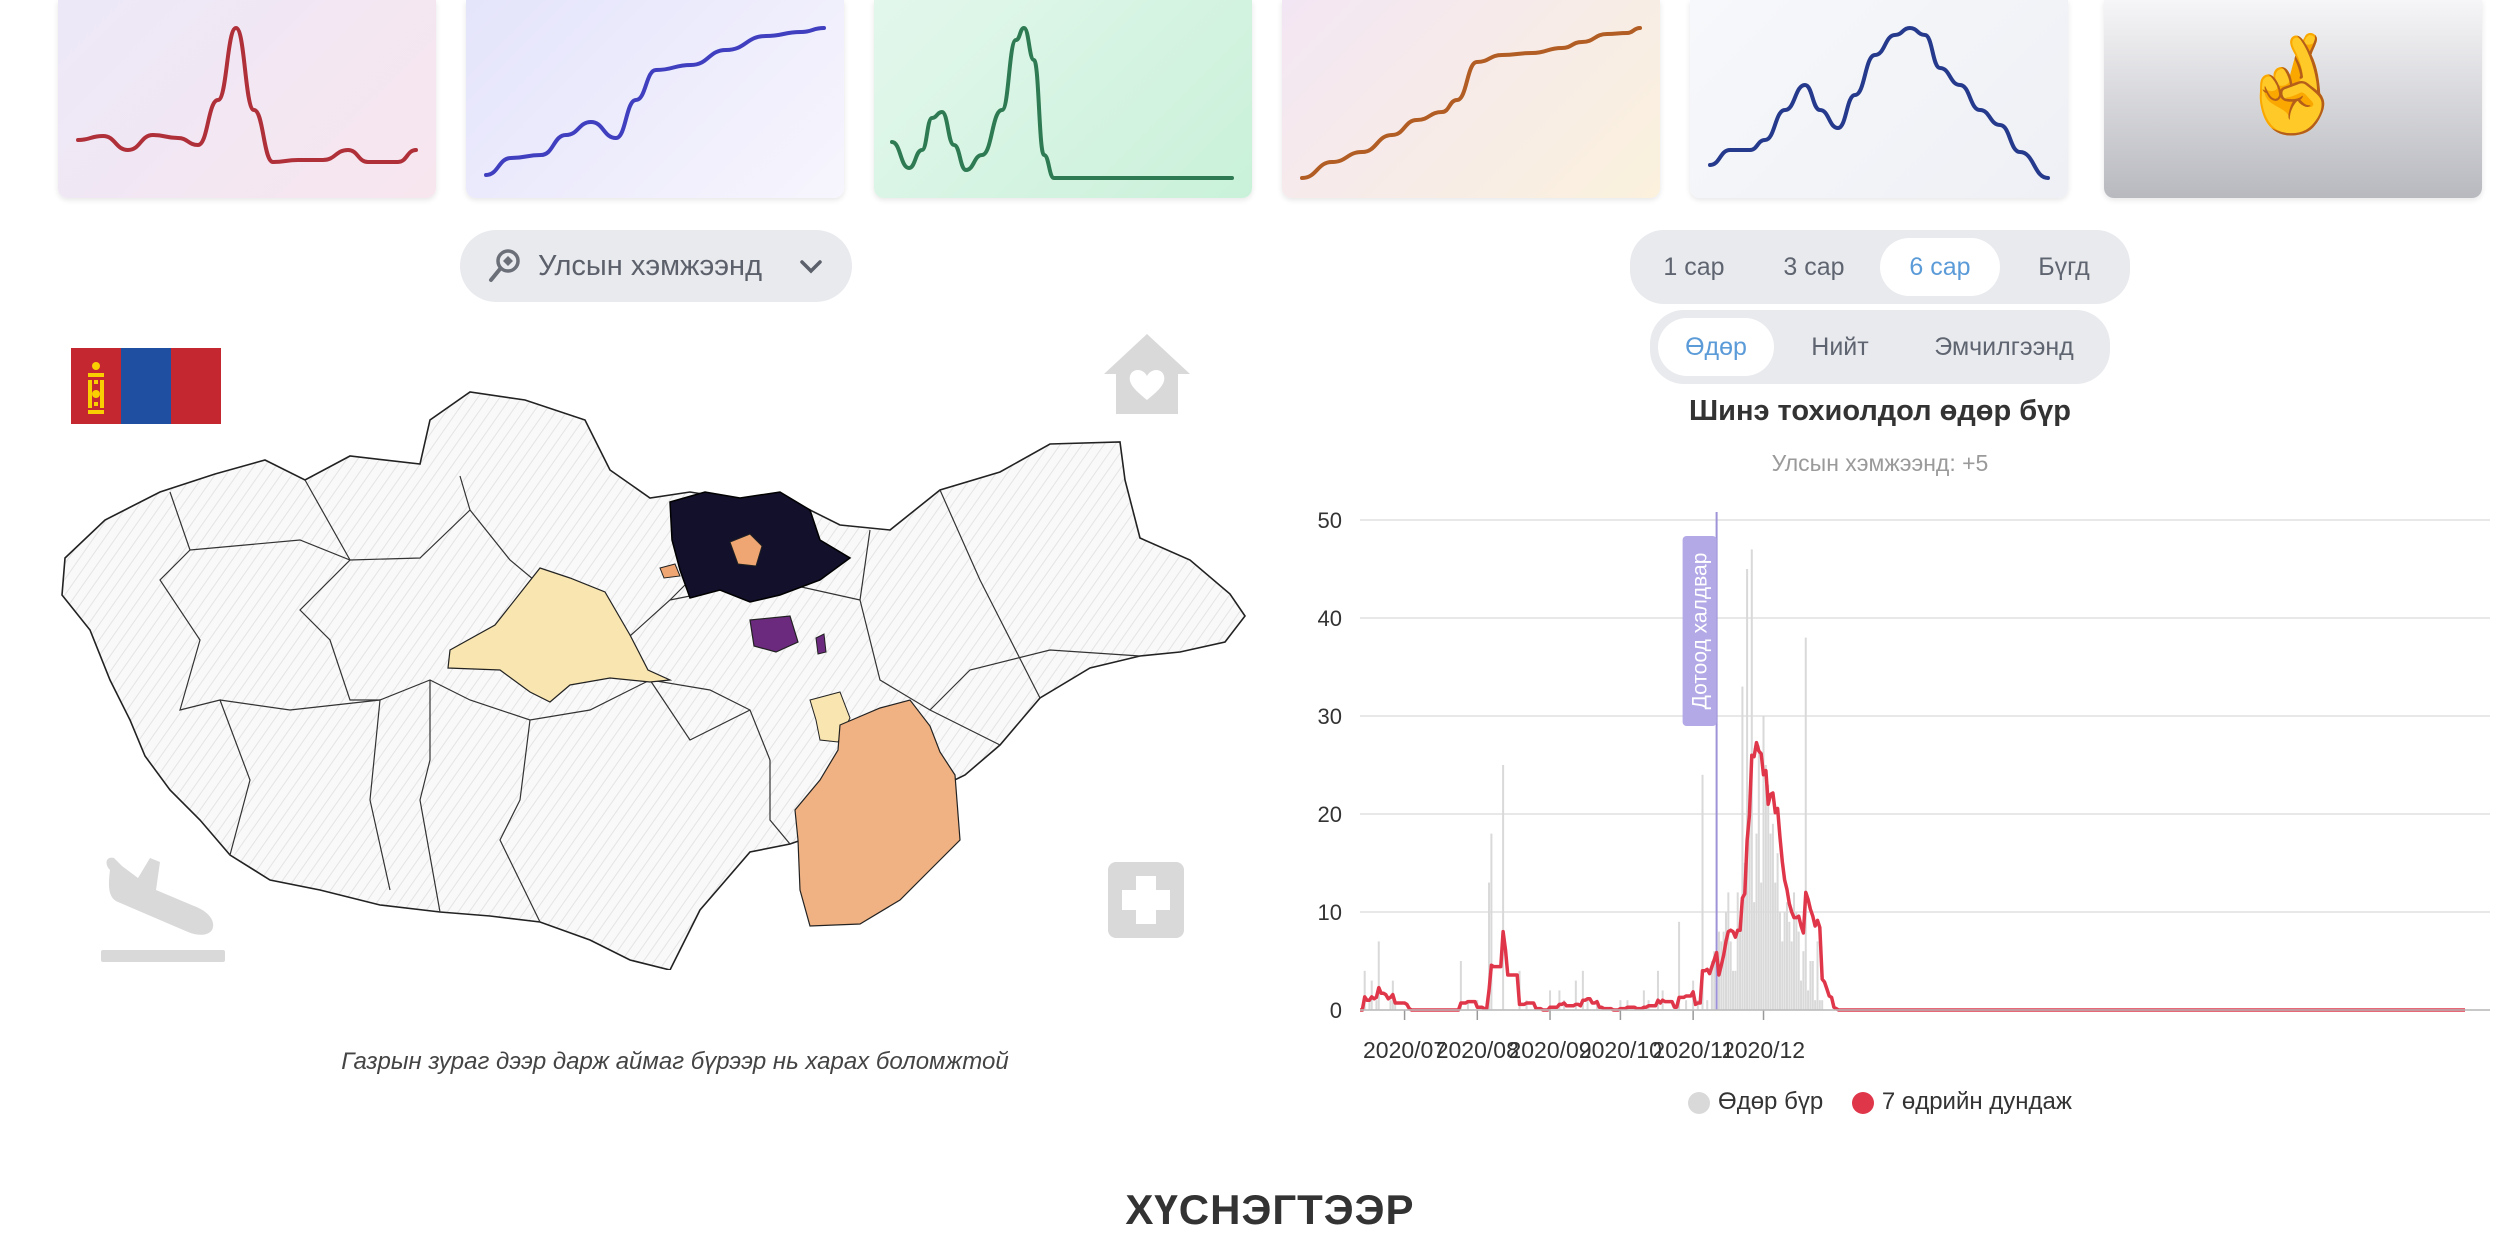 This screenshot has width=2494, height=1246. Describe the element at coordinates (2293, 99) in the screenshot. I see `fingers-crossed-card: 🤞` at that location.